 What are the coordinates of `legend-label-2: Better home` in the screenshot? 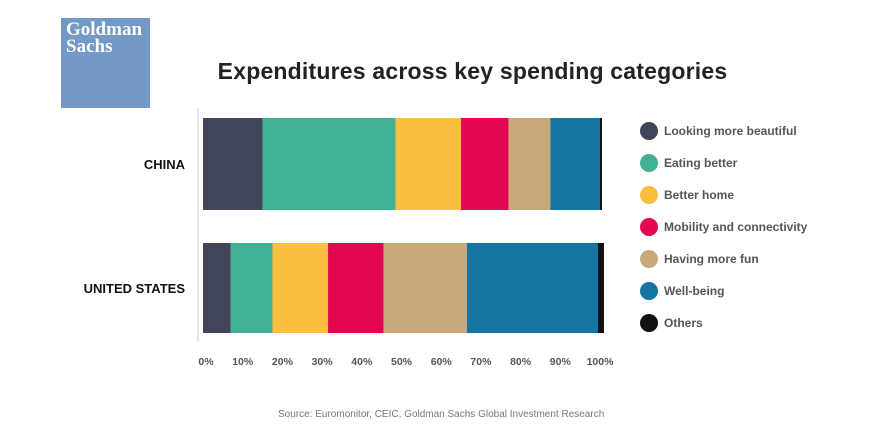 It's located at (699, 195).